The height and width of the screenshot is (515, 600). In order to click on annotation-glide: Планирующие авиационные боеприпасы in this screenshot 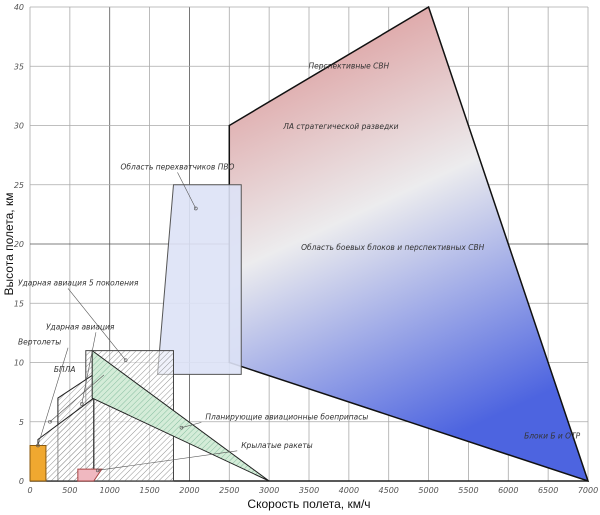, I will do `click(286, 416)`.